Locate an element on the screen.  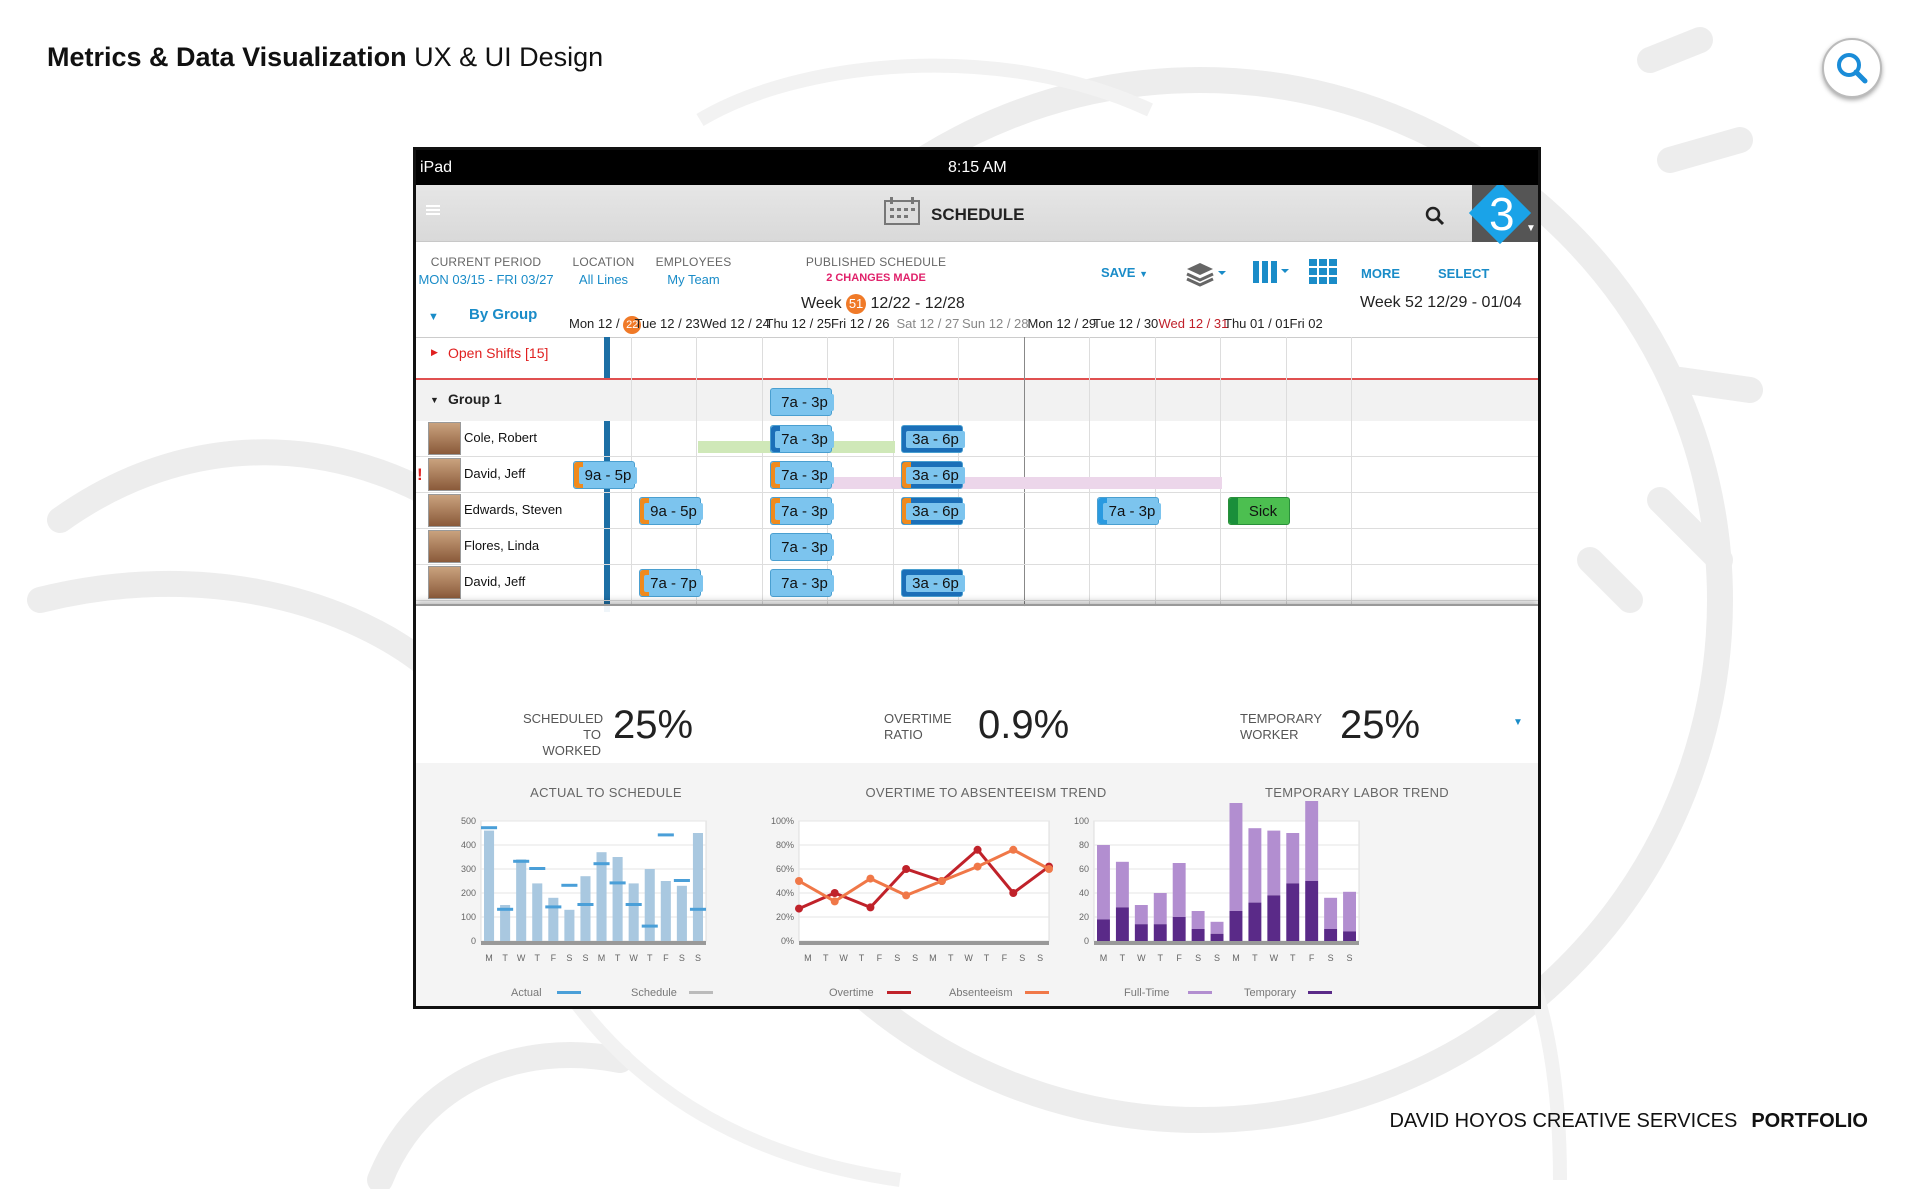
y-tick-label: 200 is located at coordinates (468, 893).